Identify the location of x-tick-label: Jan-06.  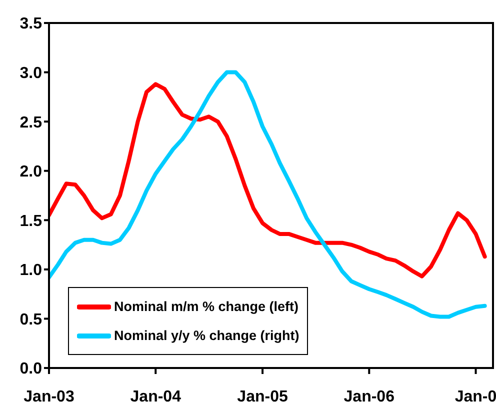
(369, 397).